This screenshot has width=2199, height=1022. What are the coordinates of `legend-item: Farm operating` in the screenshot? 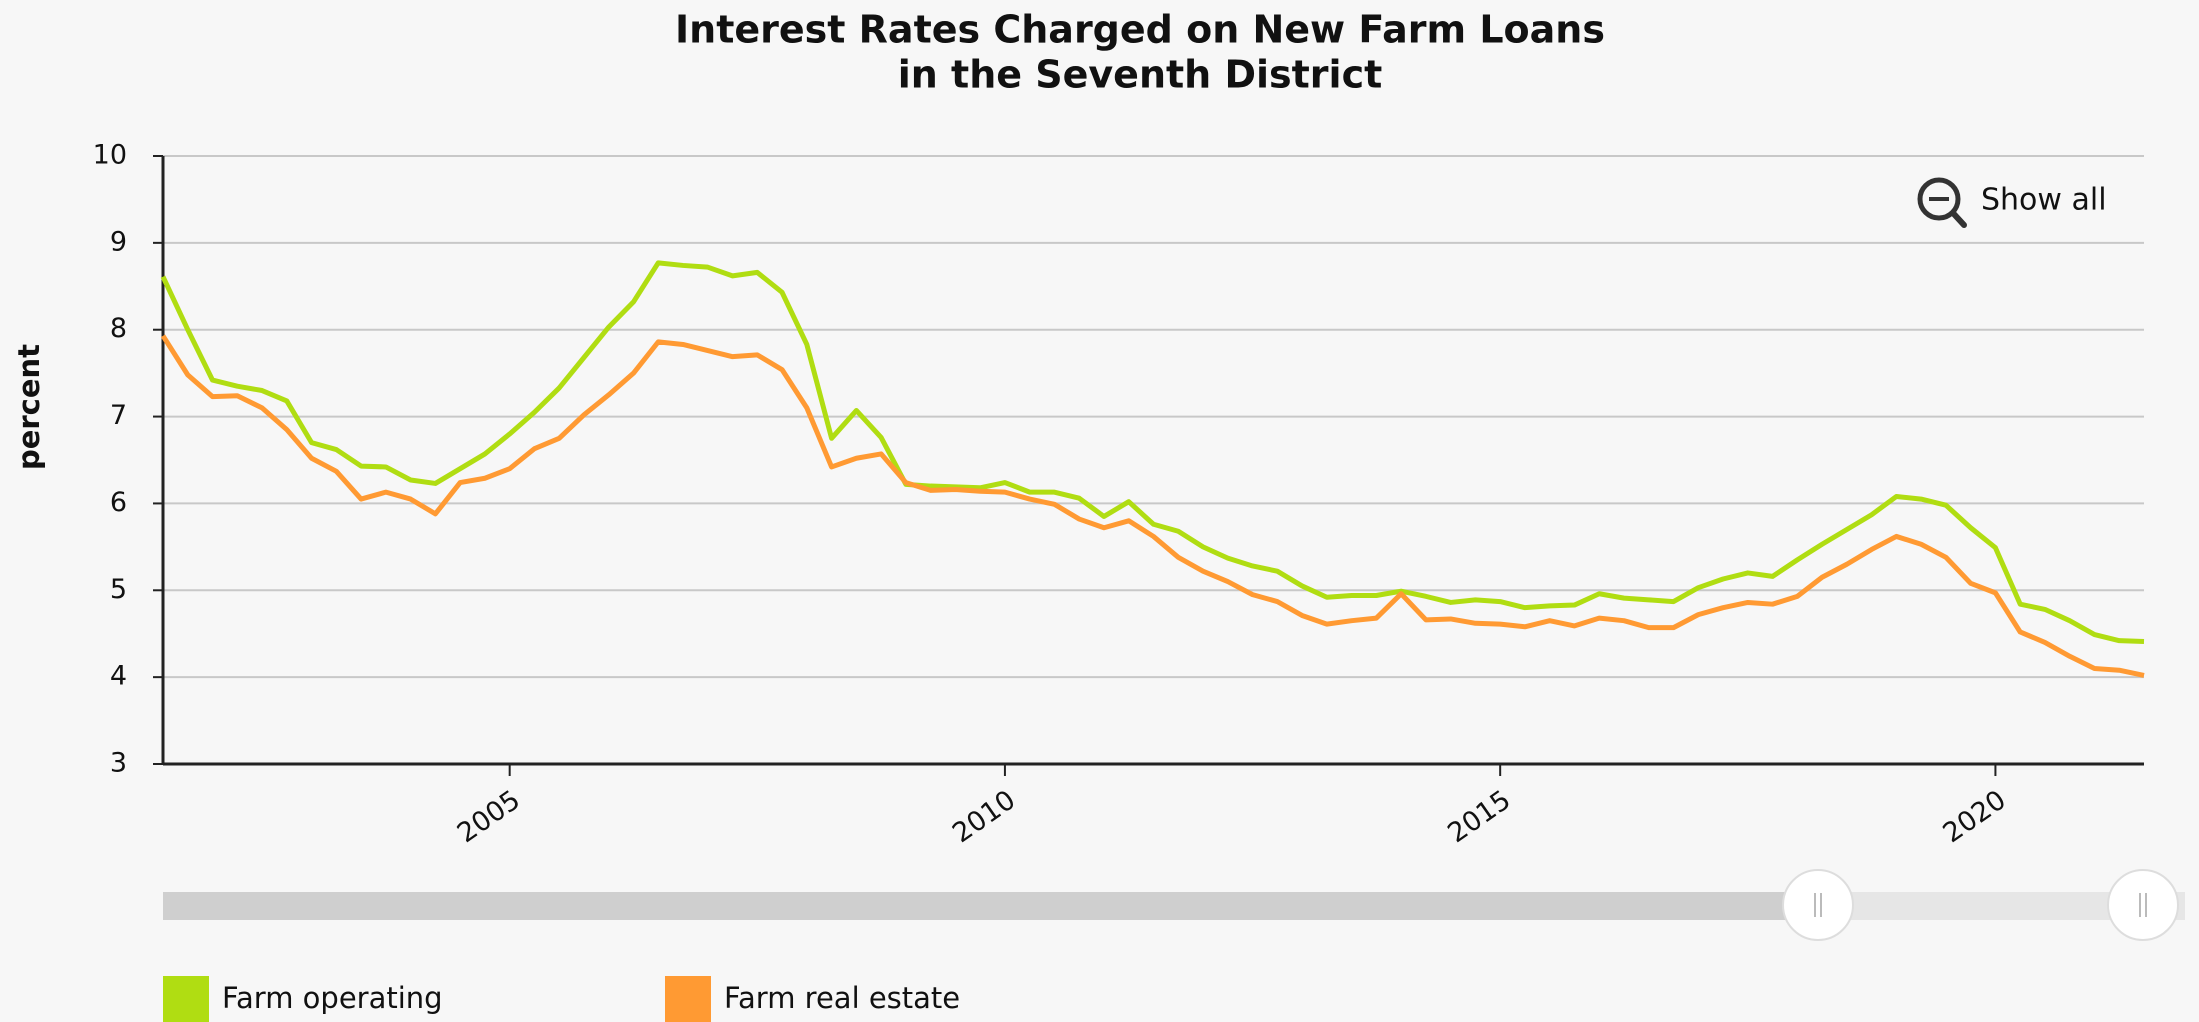 It's located at (303, 999).